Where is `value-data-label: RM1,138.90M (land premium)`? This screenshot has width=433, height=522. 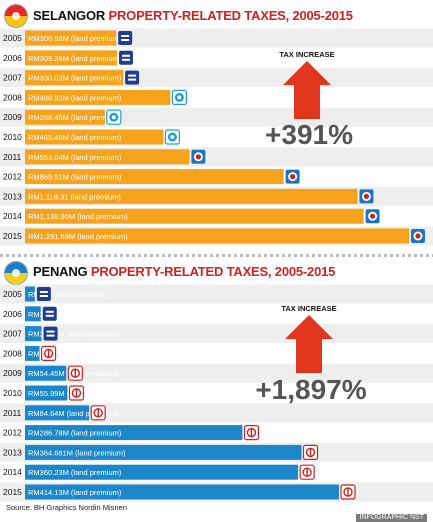
value-data-label: RM1,138.90M (land premium) is located at coordinates (78, 216).